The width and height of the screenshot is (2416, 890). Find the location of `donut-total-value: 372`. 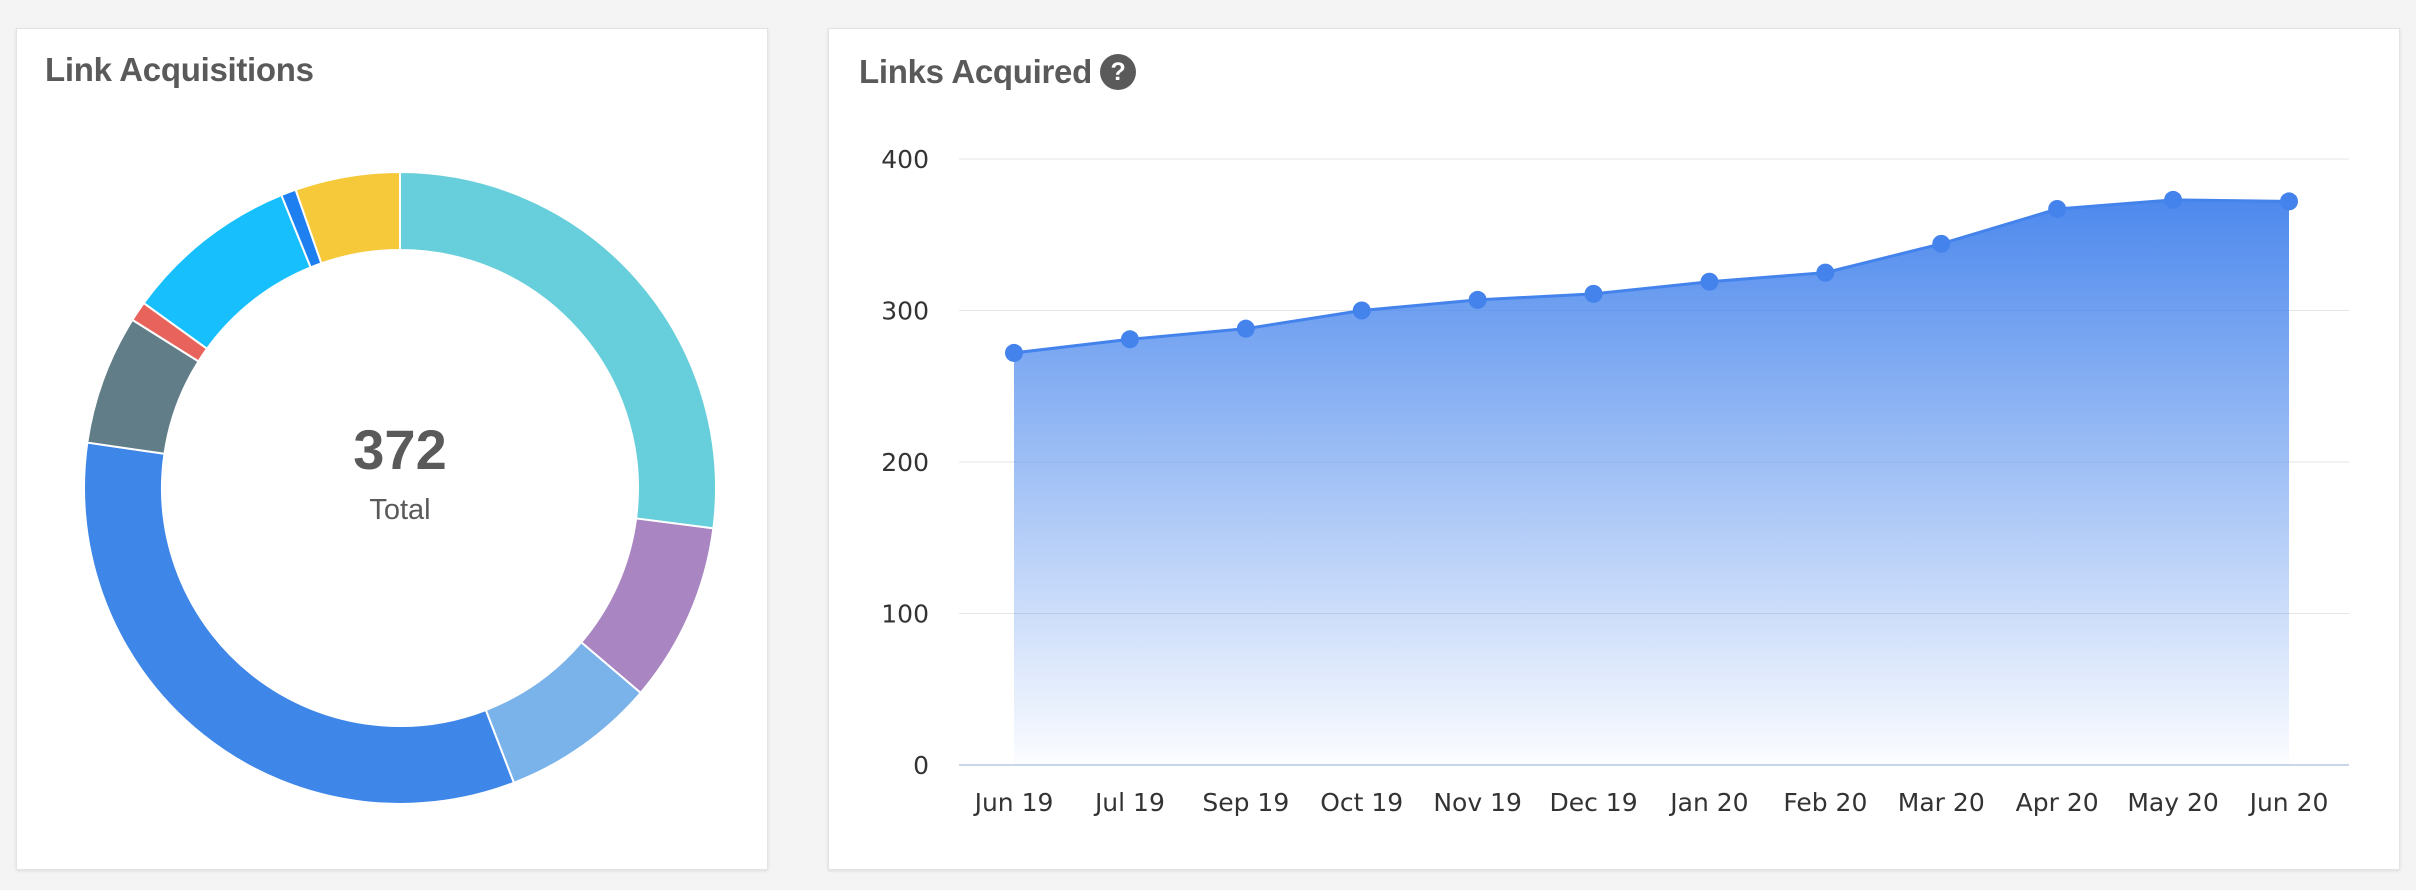

donut-total-value: 372 is located at coordinates (399, 449).